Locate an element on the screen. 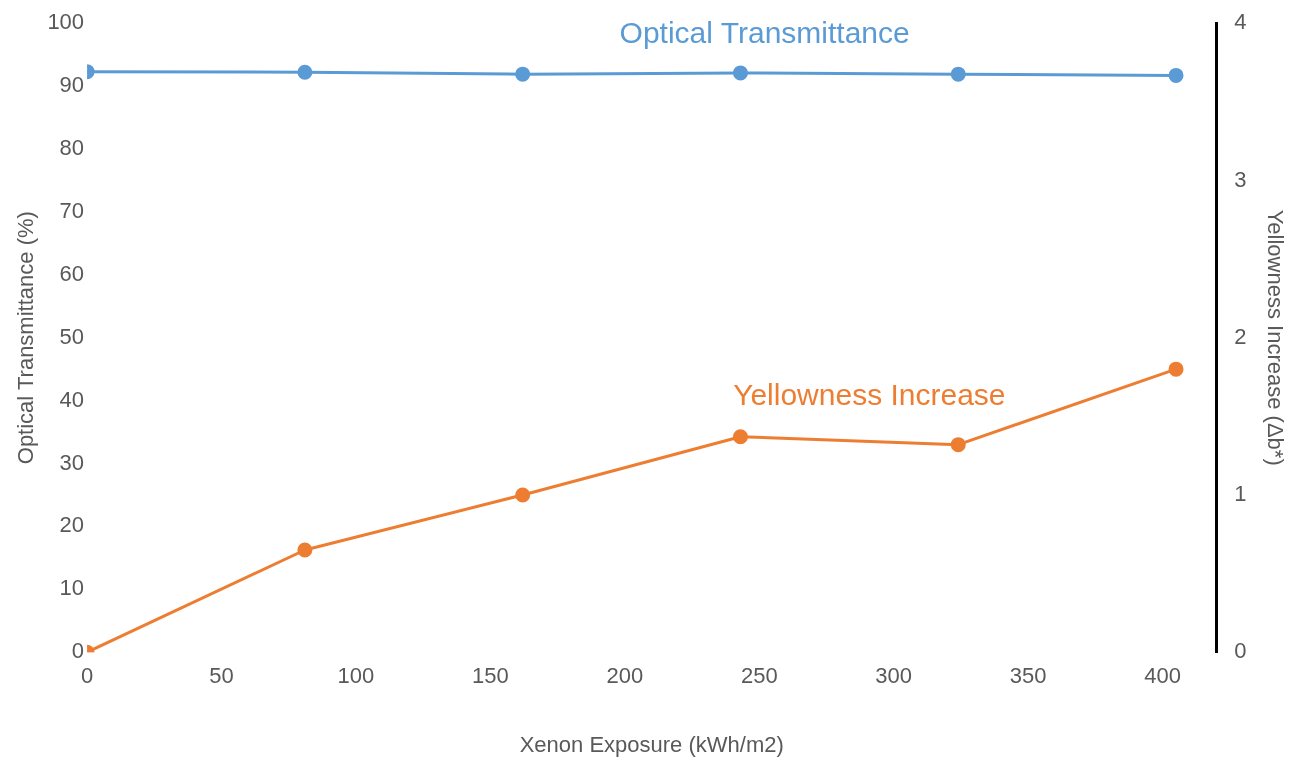 The width and height of the screenshot is (1301, 768). y-tick-label: 30 is located at coordinates (72, 462).